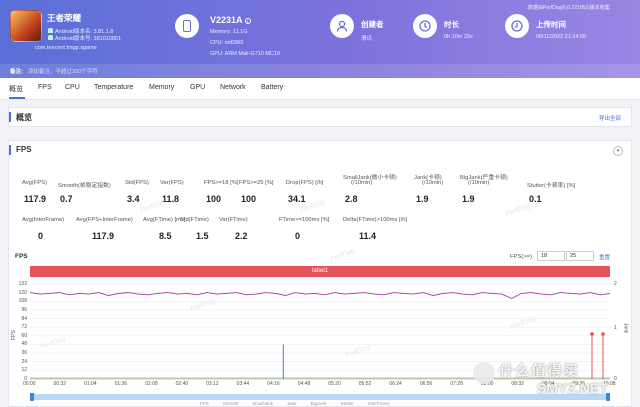 Image resolution: width=640 pixels, height=407 pixels. I want to click on creator-label: 创建者, so click(372, 24).